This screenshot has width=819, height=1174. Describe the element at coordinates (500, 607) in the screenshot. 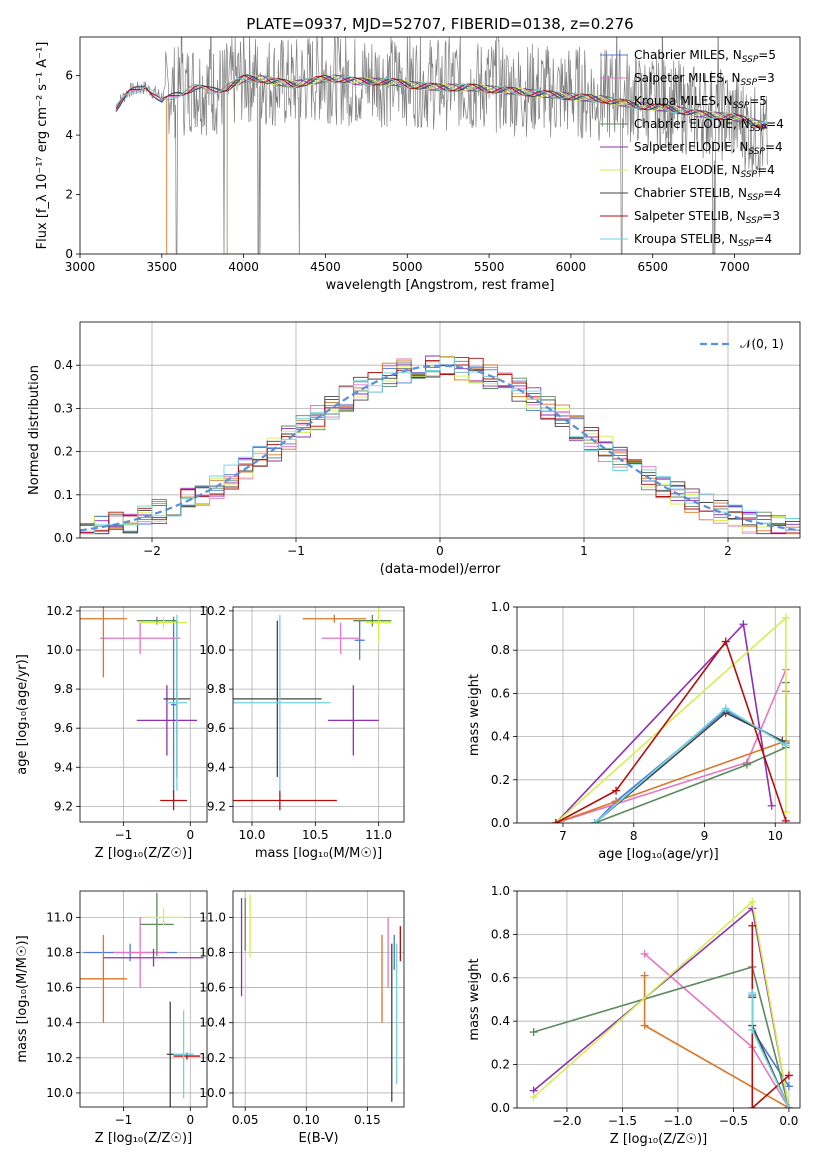

I see `weight_vs_age-ytick-label: 1.0` at that location.